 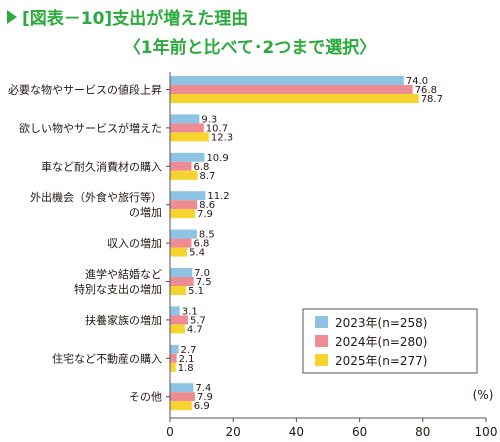 What do you see at coordinates (134, 243) in the screenshot?
I see `category-label: 収入の増加` at bounding box center [134, 243].